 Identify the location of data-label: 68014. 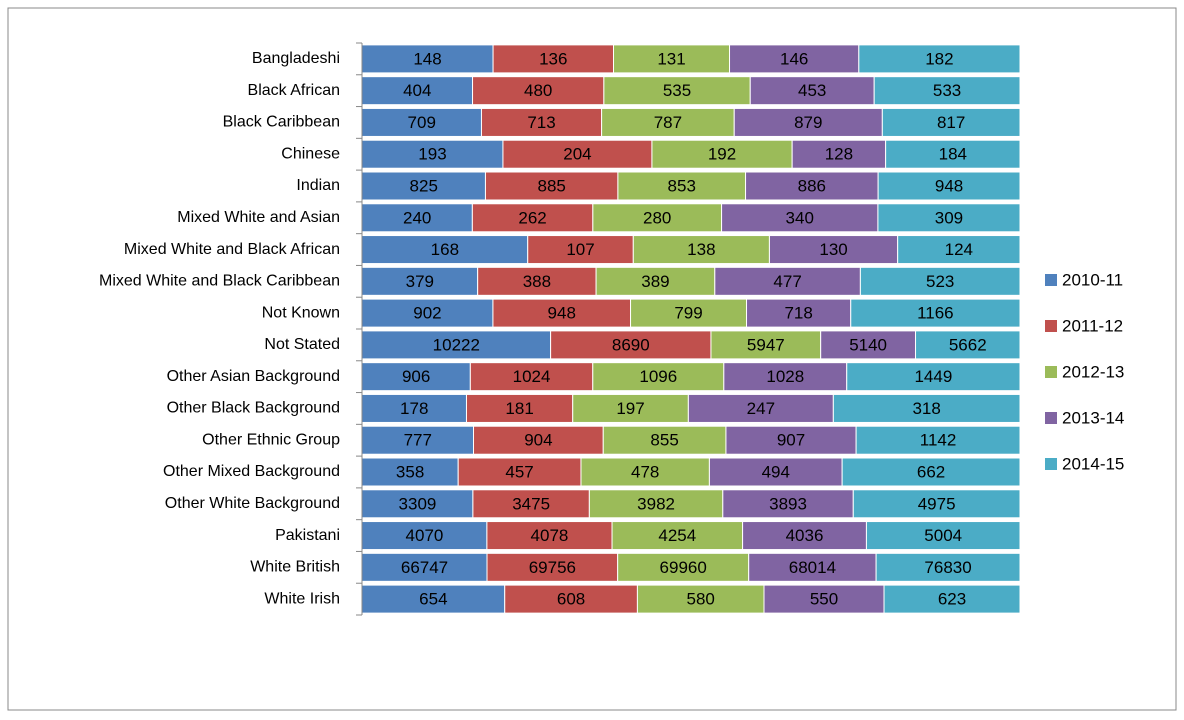
(812, 567).